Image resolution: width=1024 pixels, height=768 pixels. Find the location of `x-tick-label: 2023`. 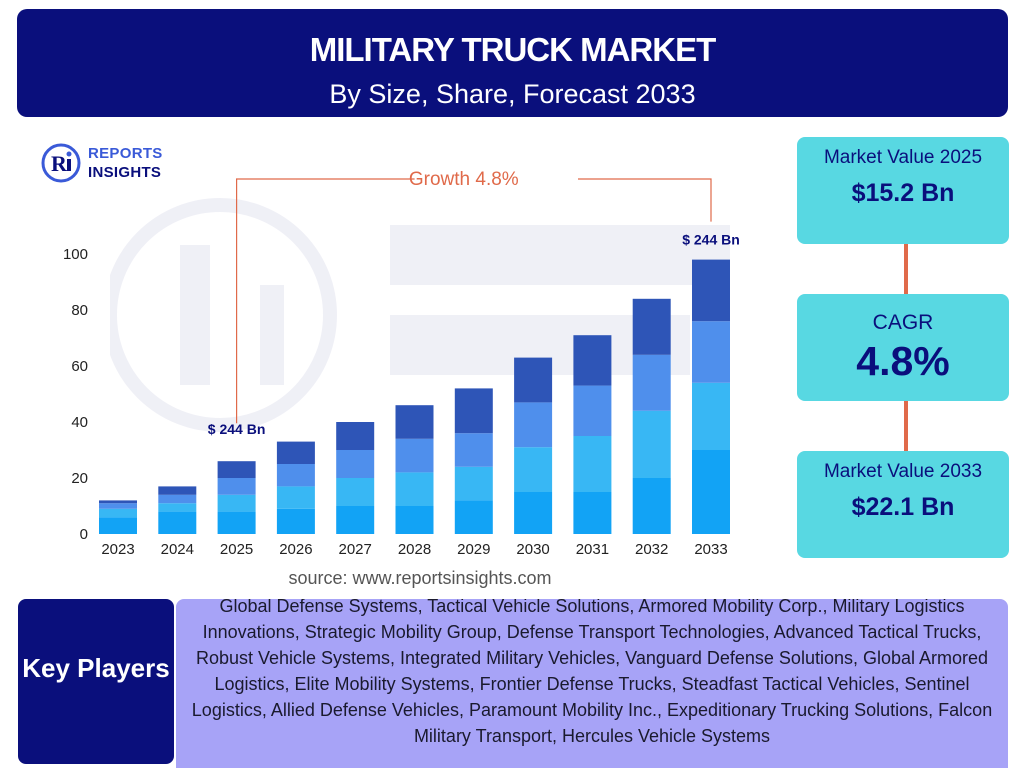

x-tick-label: 2023 is located at coordinates (117, 549).